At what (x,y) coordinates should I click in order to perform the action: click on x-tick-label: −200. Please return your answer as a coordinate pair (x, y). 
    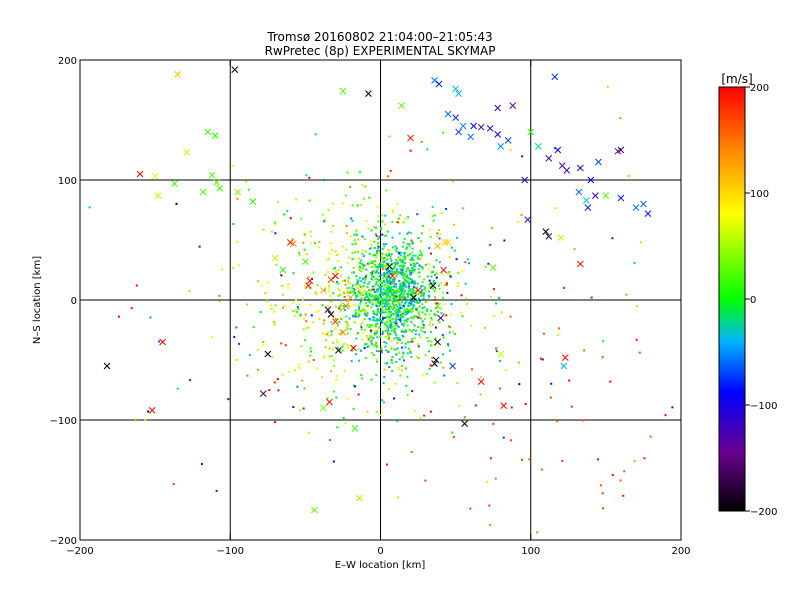
    Looking at the image, I should click on (79, 551).